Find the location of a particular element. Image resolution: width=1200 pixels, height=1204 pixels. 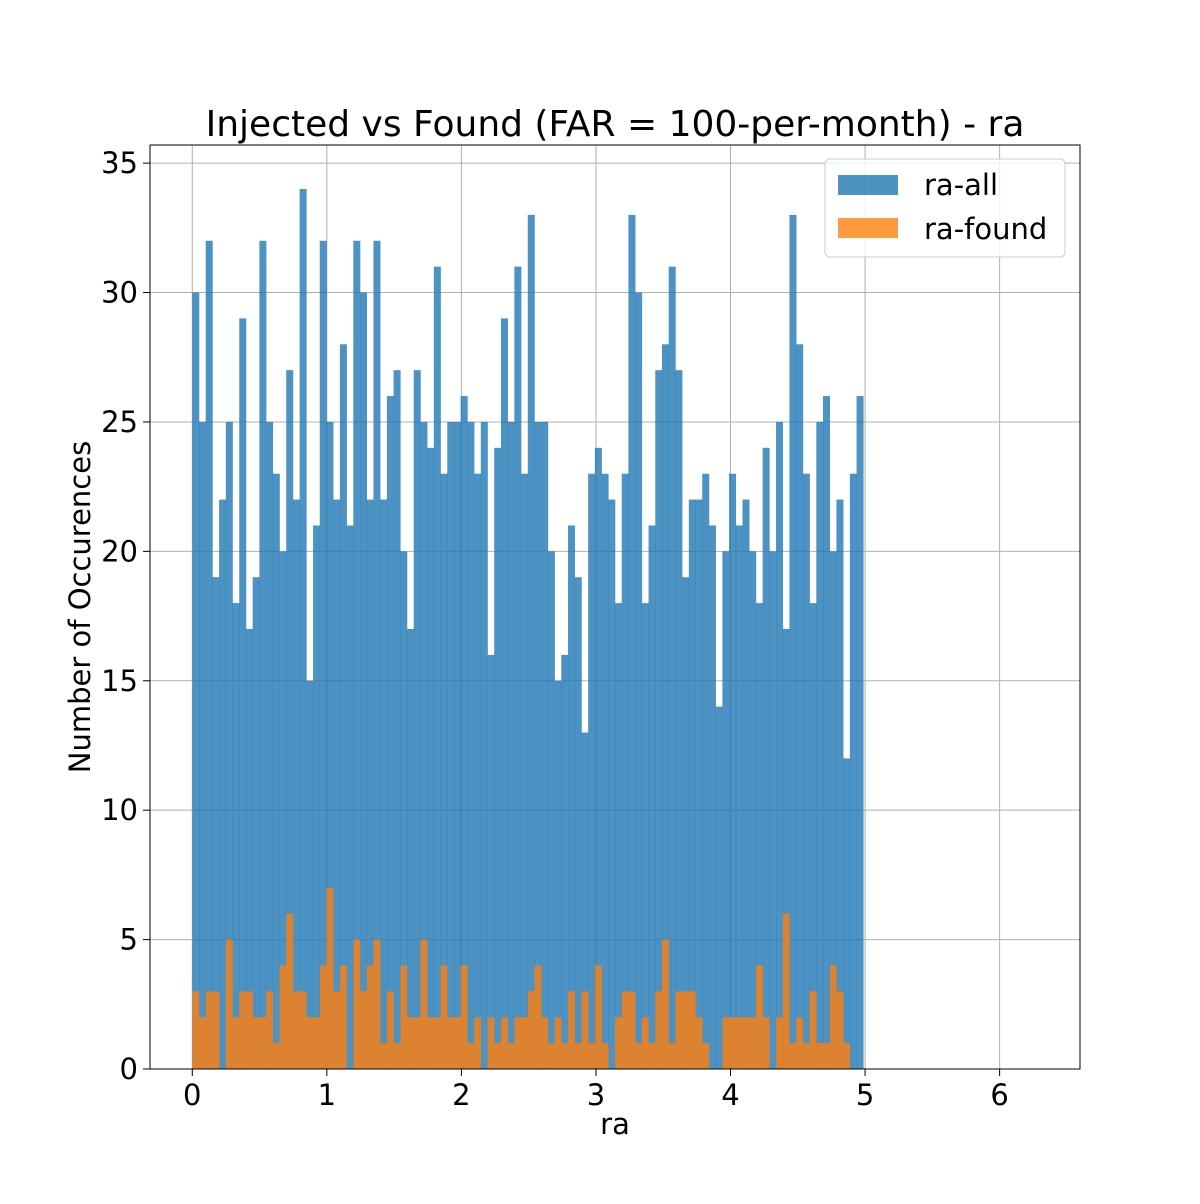

x-tick-label: 2 is located at coordinates (461, 1095).